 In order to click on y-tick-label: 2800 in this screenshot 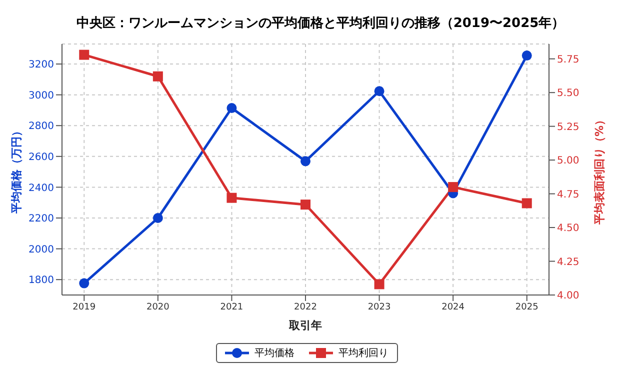, I will do `click(41, 126)`.